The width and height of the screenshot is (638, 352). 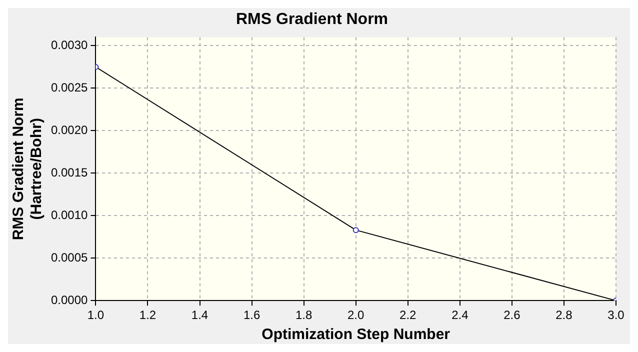 What do you see at coordinates (356, 335) in the screenshot?
I see `x-axis-title: Optimization Step Number` at bounding box center [356, 335].